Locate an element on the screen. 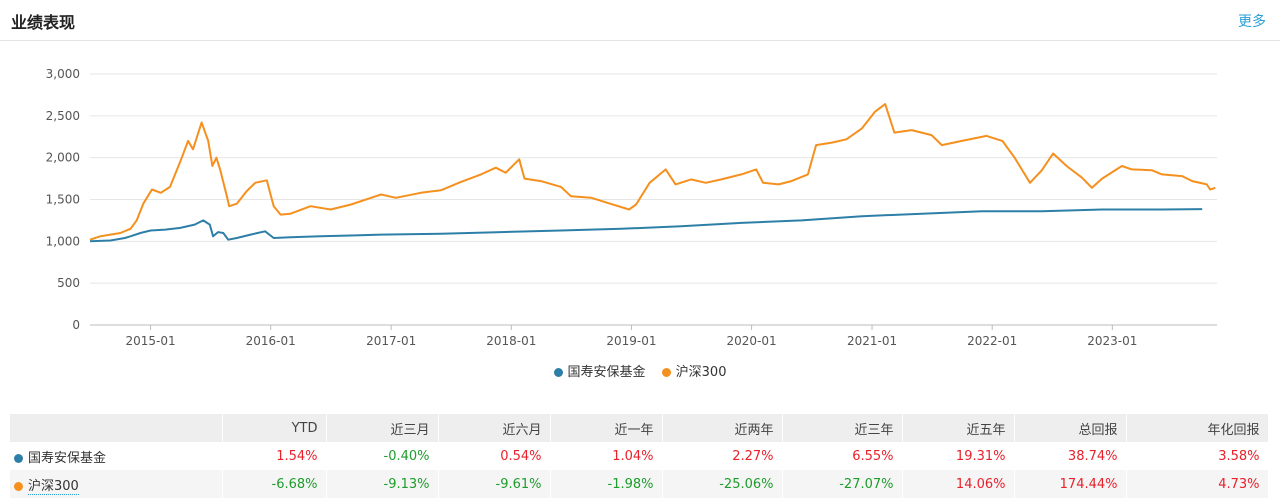  table-cell: -27.07% is located at coordinates (842, 484).